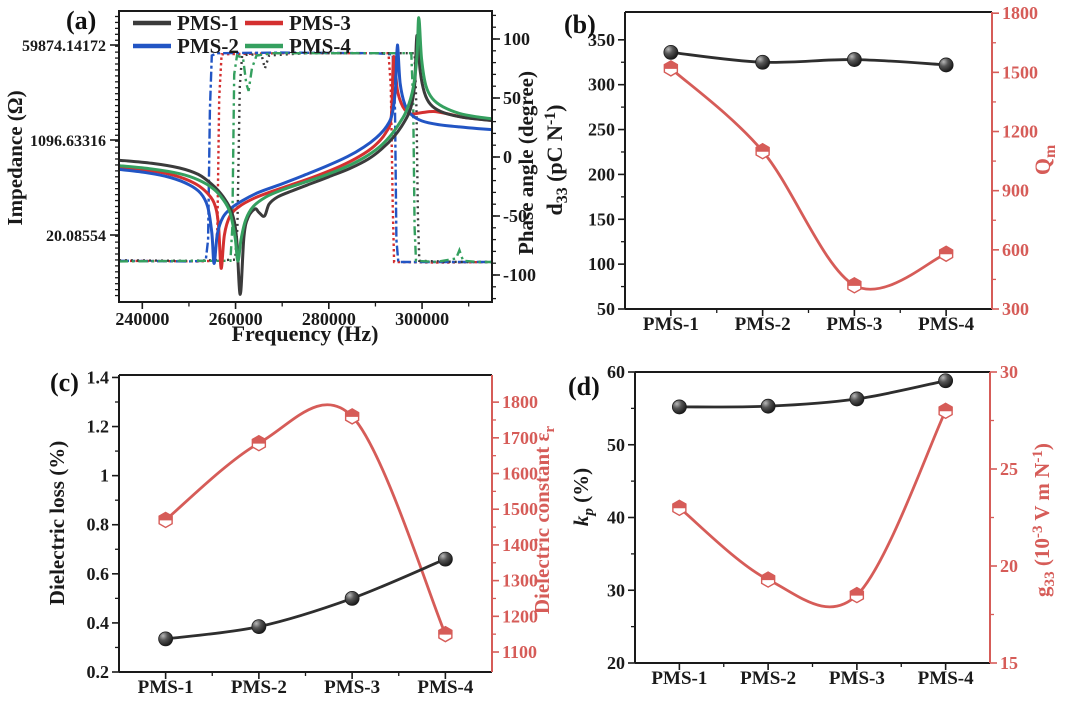 This screenshot has width=1080, height=707. Describe the element at coordinates (584, 386) in the screenshot. I see `panel-d-letter: (d)` at that location.